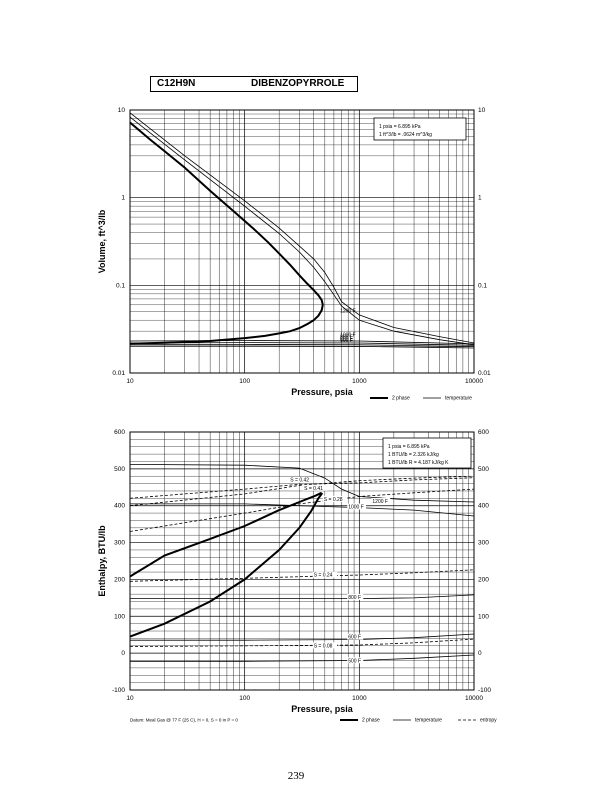  I want to click on curve-label: S = 0.42, so click(299, 481).